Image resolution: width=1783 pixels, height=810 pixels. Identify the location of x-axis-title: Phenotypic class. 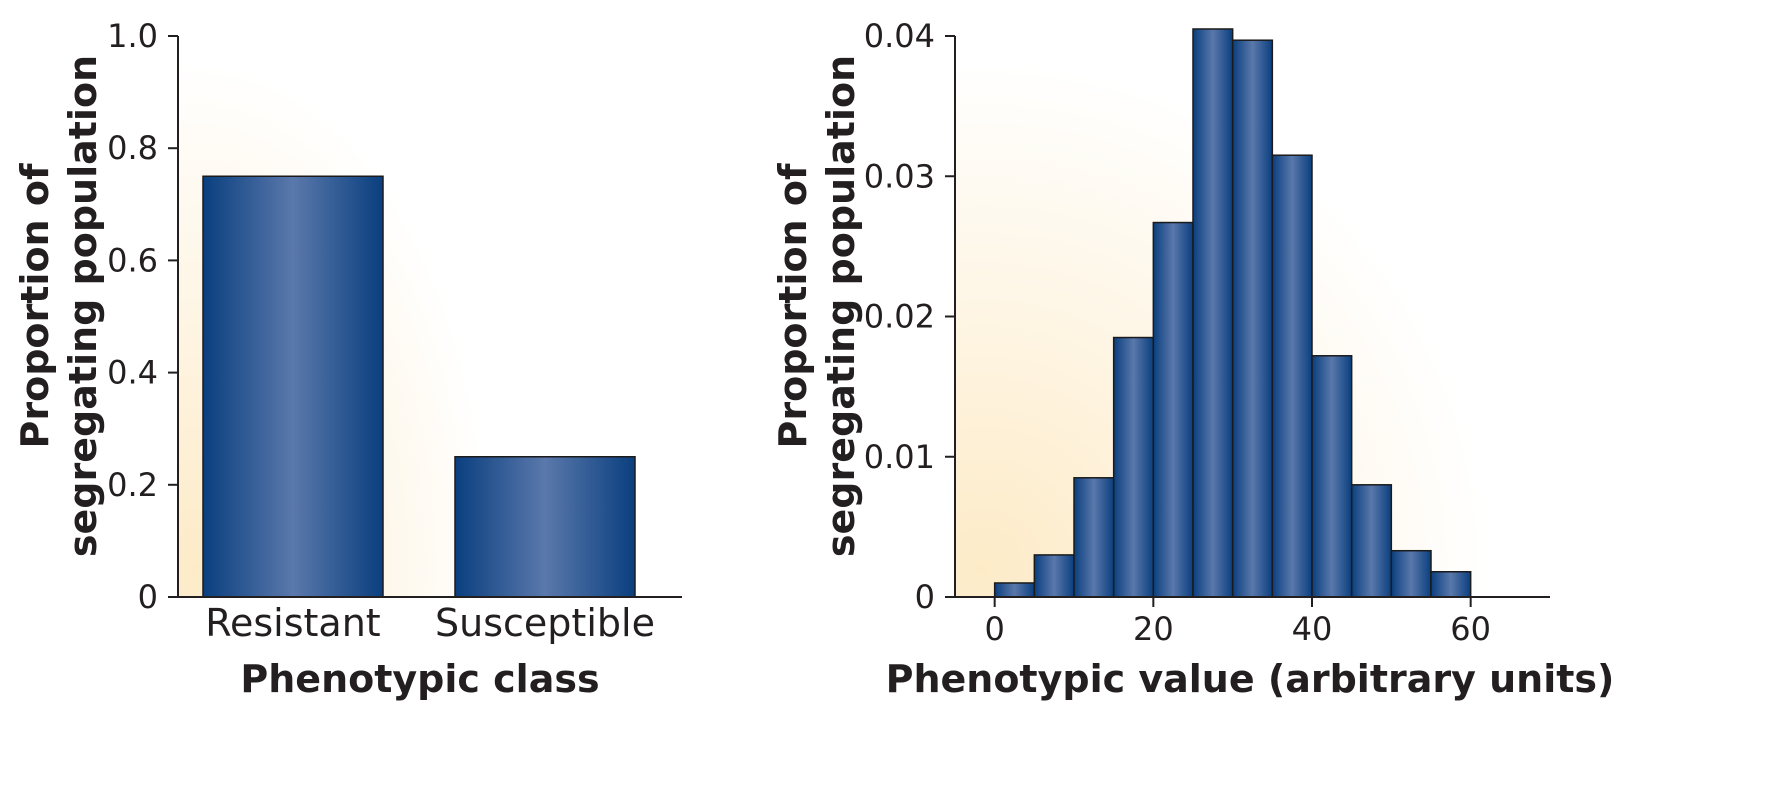
(419, 679).